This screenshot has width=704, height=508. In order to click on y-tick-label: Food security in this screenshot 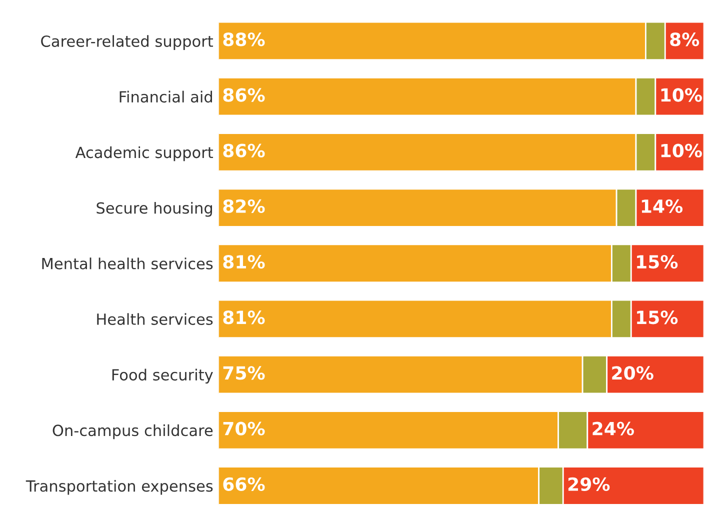, I will do `click(162, 376)`.